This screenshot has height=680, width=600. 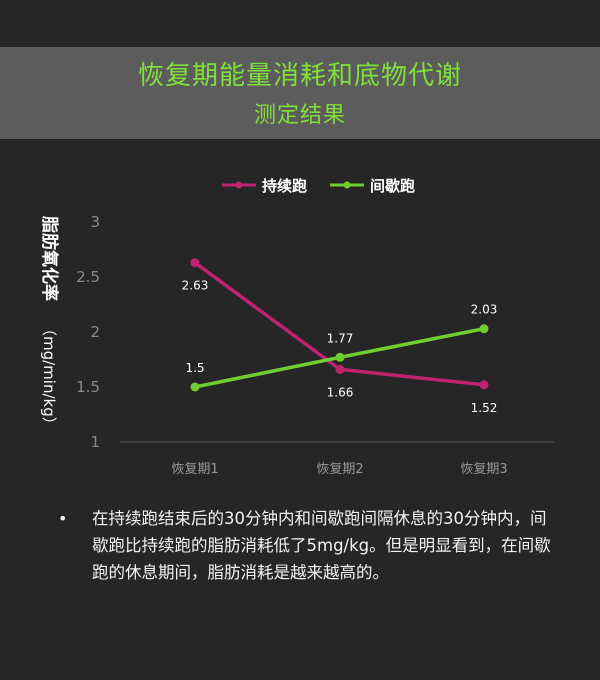 I want to click on data-label: 1.52, so click(x=484, y=408).